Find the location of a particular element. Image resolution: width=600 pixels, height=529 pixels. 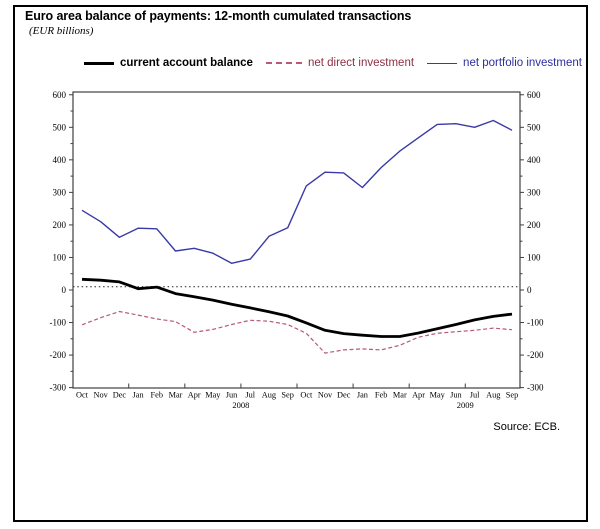

y-axis-label-right: 400 is located at coordinates (534, 160).